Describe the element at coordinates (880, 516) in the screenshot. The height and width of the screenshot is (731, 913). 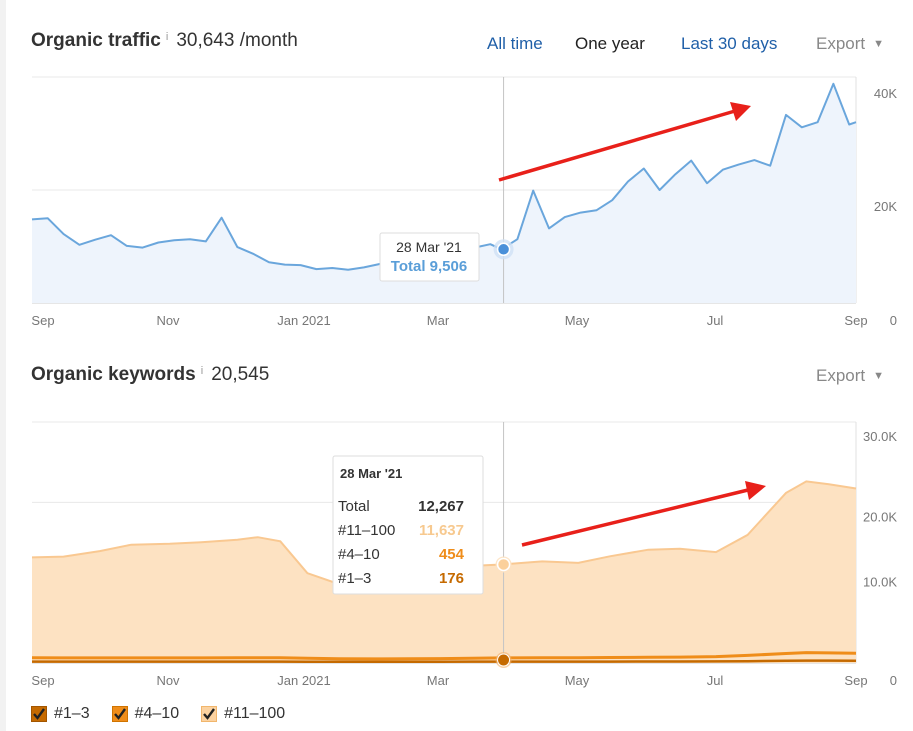
I see `y-tick-label: 20.0K` at that location.